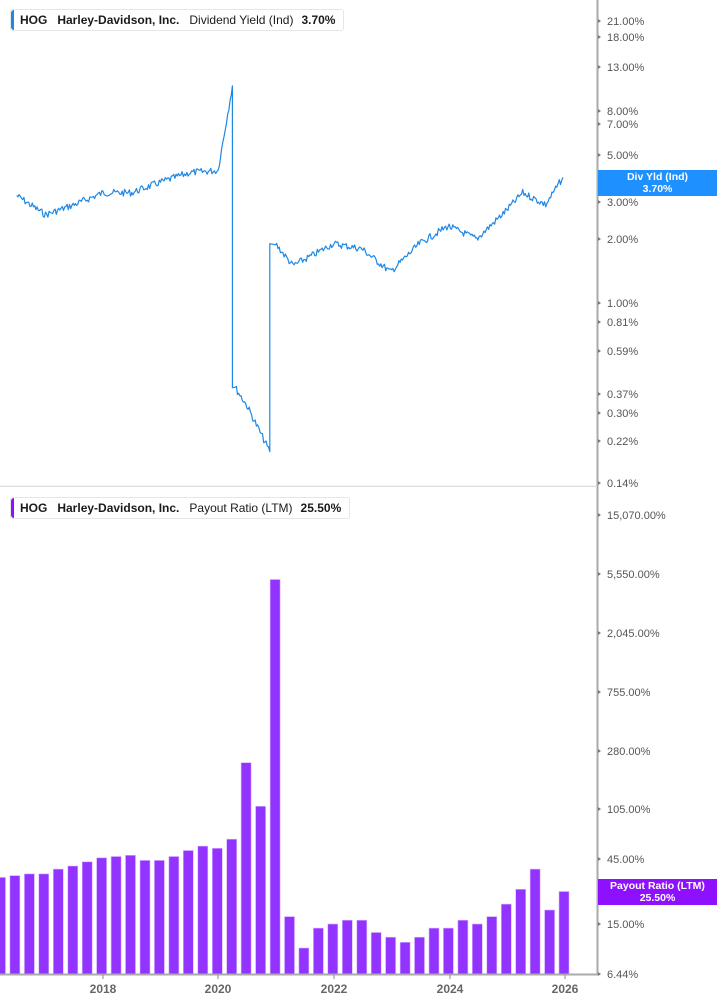  Describe the element at coordinates (622, 304) in the screenshot. I see `y-tick-label: 1.00%` at that location.